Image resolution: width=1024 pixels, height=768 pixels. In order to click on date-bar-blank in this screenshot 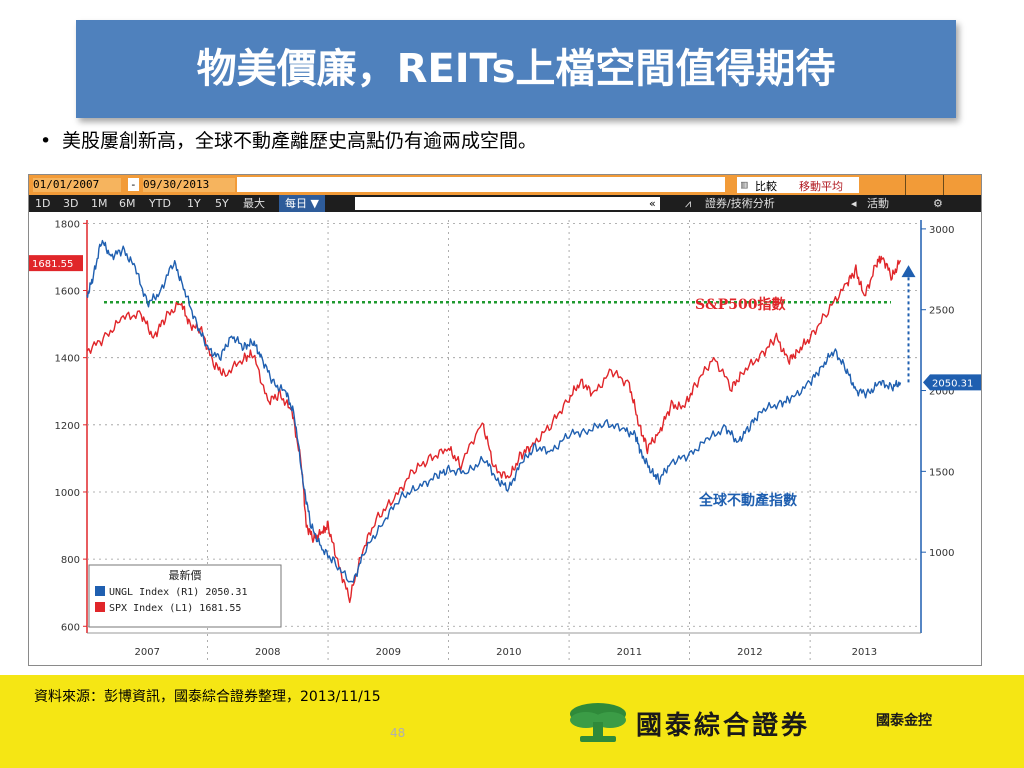, I will do `click(481, 184)`.